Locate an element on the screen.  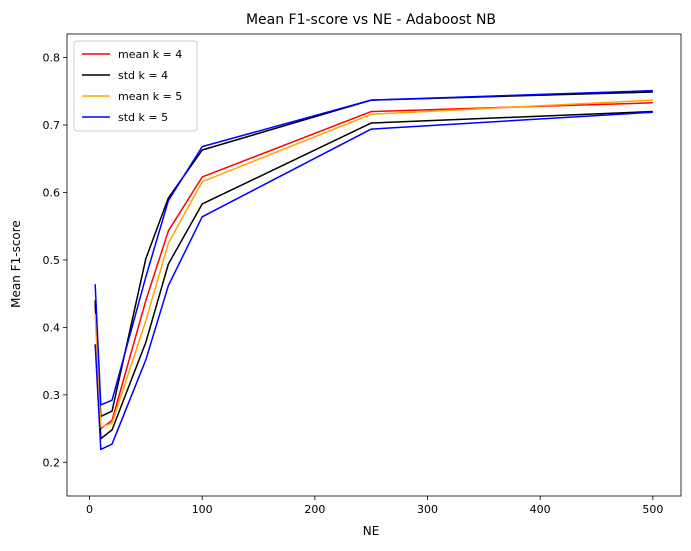
legend-label: std k = 4 is located at coordinates (143, 75).